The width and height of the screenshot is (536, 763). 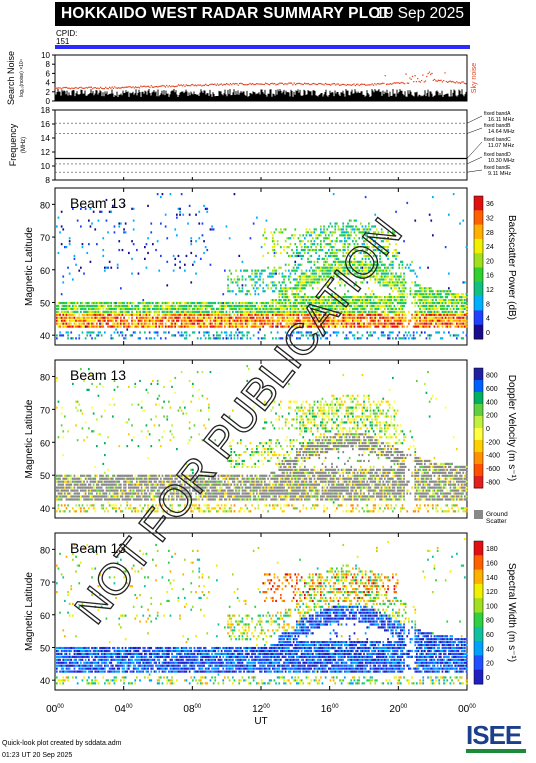 I want to click on freq-ylabel: Frequency, so click(x=13, y=144).